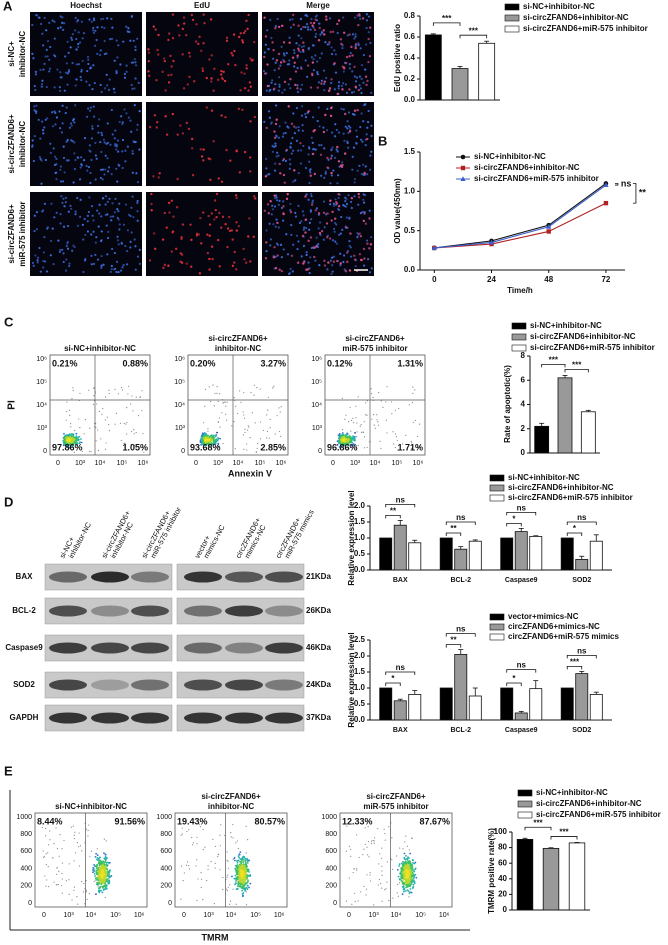  I want to click on y-tick-label: 1.5, so click(360, 521).